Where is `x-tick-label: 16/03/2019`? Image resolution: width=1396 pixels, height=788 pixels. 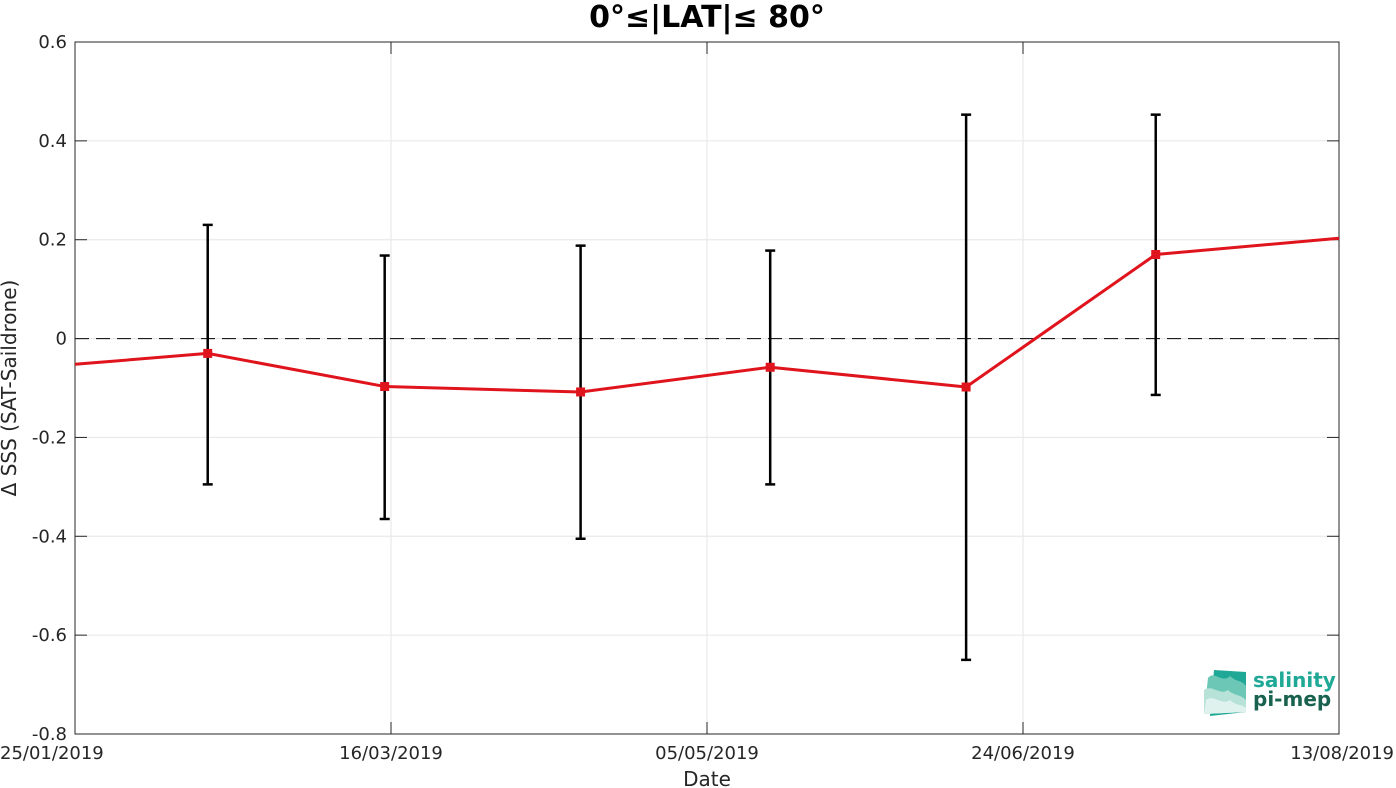
x-tick-label: 16/03/2019 is located at coordinates (391, 753).